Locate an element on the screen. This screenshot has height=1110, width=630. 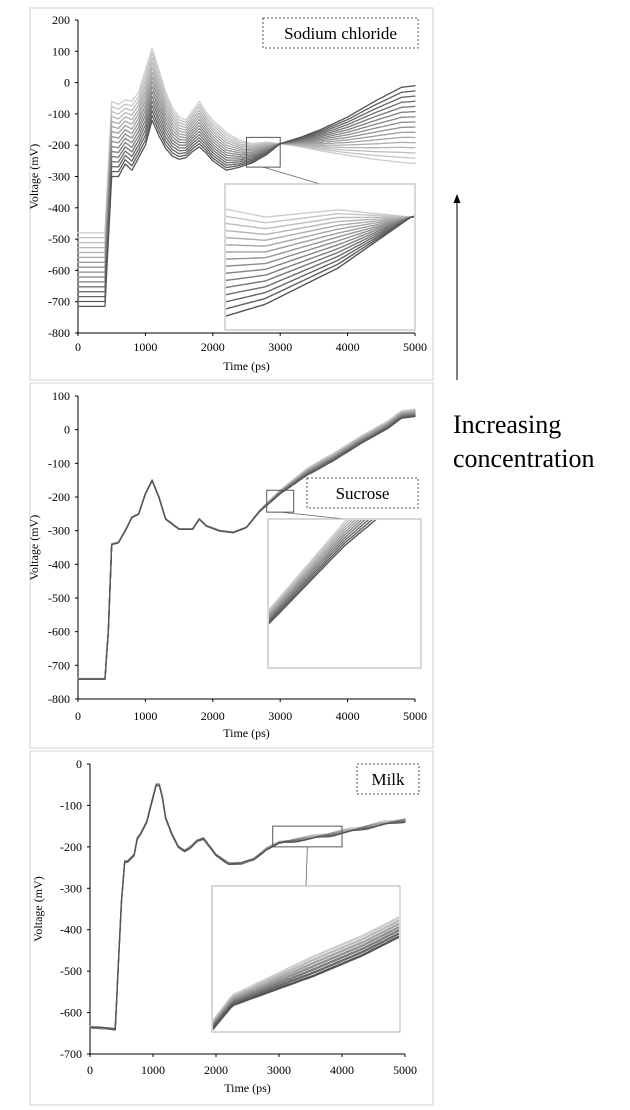
concentration-arrow-head is located at coordinates (457, 198).